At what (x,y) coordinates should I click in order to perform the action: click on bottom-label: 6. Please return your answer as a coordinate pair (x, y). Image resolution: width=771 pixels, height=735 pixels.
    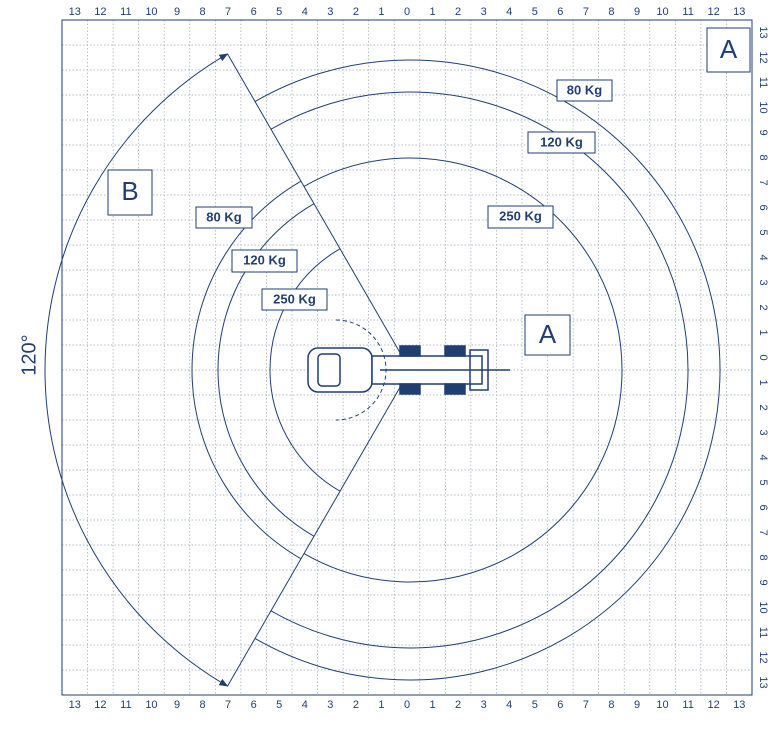
    Looking at the image, I should click on (560, 705).